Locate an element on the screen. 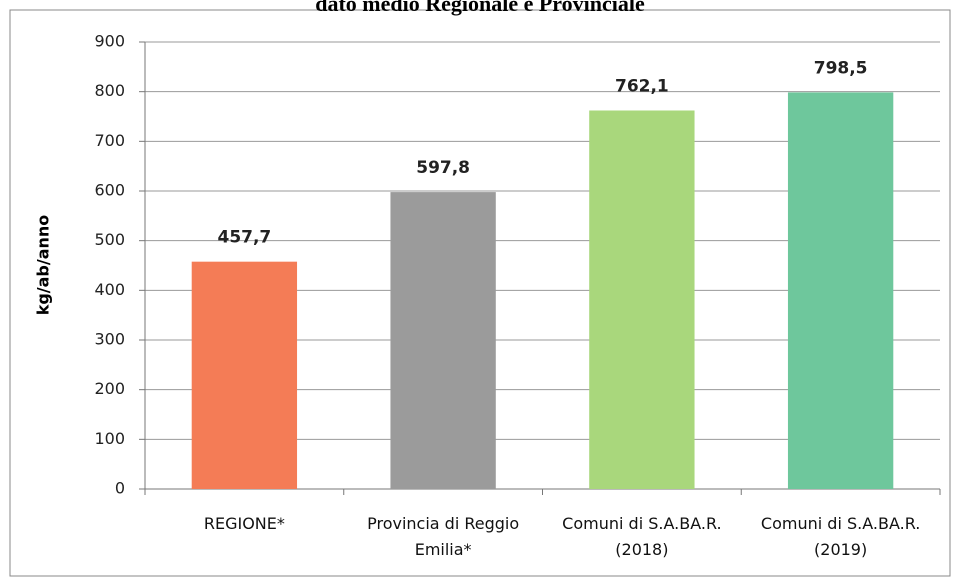 This screenshot has height=580, width=957. y-tick-label: 300 is located at coordinates (109, 339).